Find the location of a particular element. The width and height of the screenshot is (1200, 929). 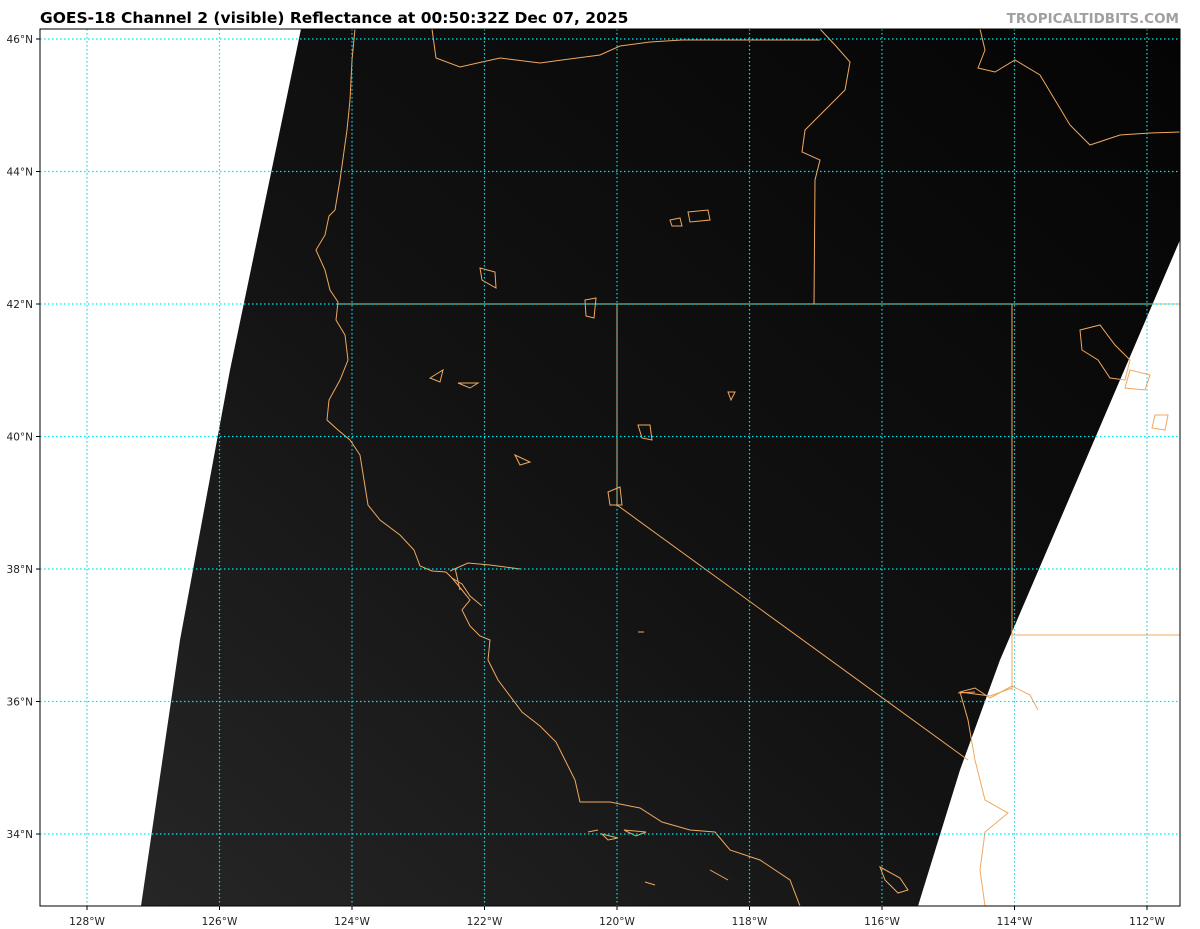

idaho-rivers is located at coordinates (1078, 87).